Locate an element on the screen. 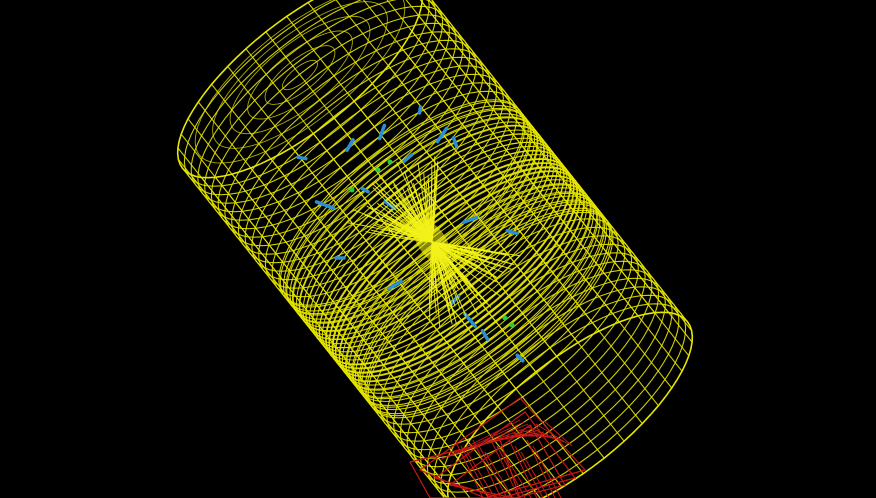 The image size is (876, 498). calorimeter-box-wireframe is located at coordinates (498, 447).